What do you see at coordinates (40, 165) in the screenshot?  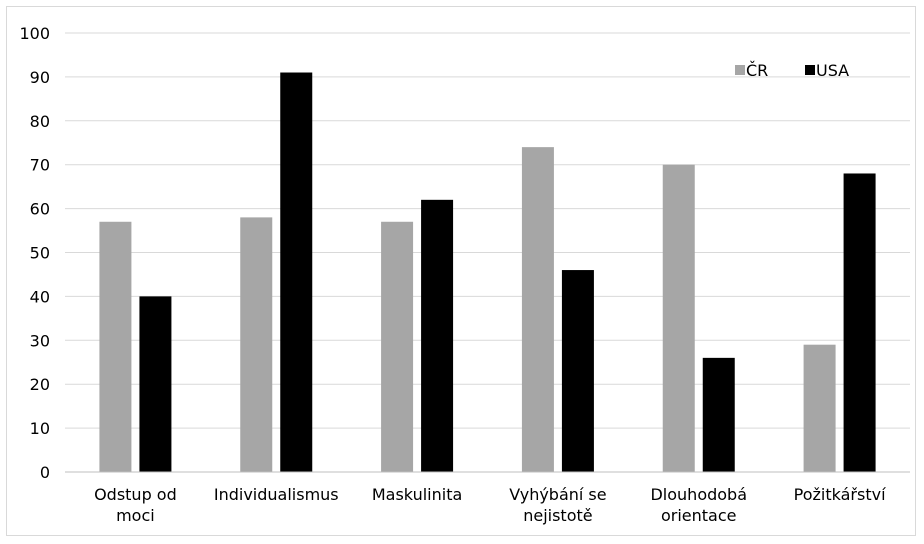 I see `y-tick-label: 70` at bounding box center [40, 165].